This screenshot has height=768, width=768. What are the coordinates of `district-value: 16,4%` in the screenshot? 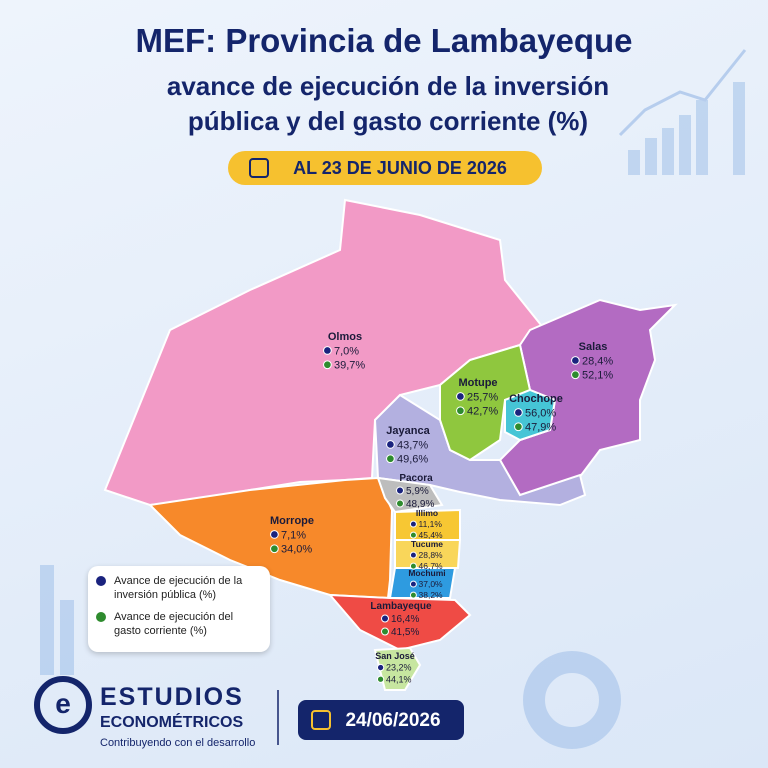 It's located at (405, 619).